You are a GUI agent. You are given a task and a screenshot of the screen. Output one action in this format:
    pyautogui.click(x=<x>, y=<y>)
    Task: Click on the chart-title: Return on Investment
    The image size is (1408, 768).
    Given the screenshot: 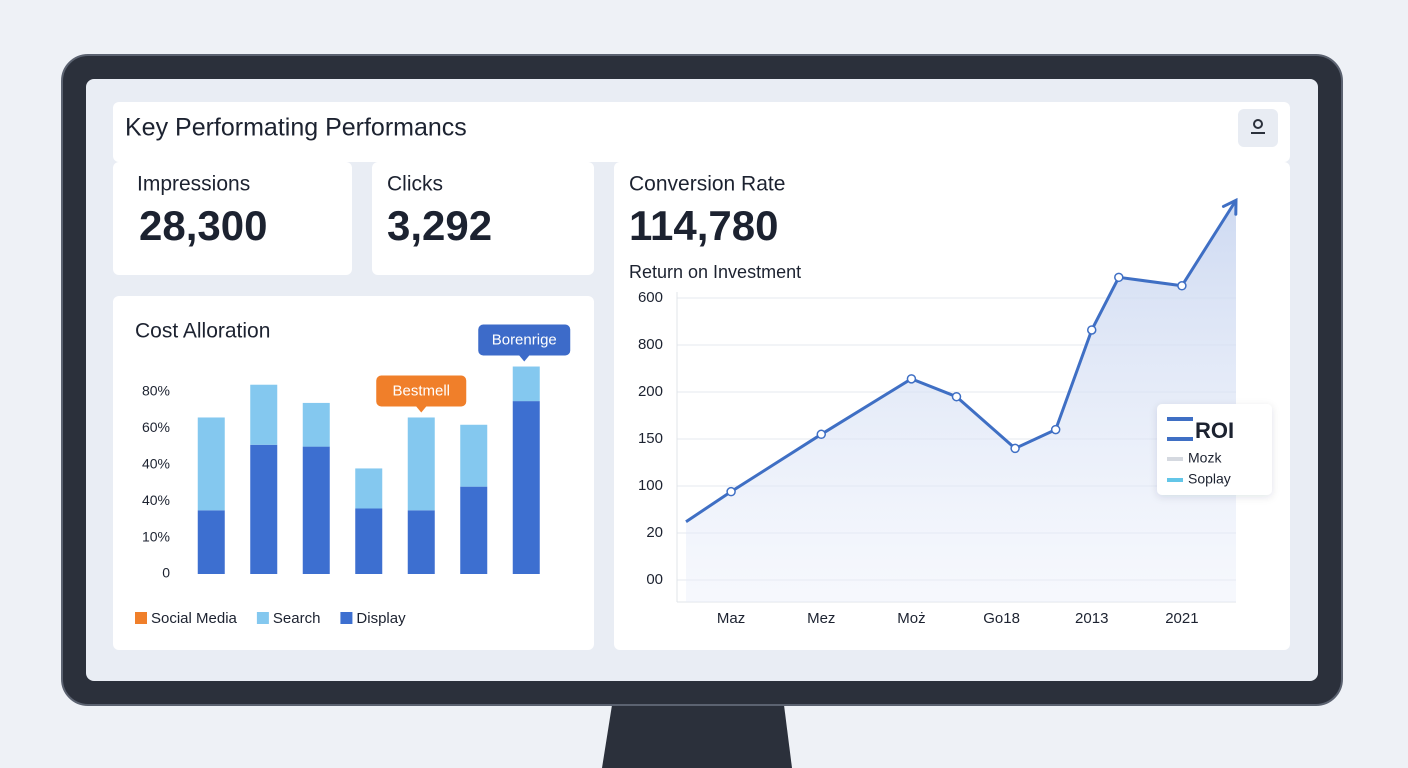 What is the action you would take?
    pyautogui.click(x=715, y=272)
    